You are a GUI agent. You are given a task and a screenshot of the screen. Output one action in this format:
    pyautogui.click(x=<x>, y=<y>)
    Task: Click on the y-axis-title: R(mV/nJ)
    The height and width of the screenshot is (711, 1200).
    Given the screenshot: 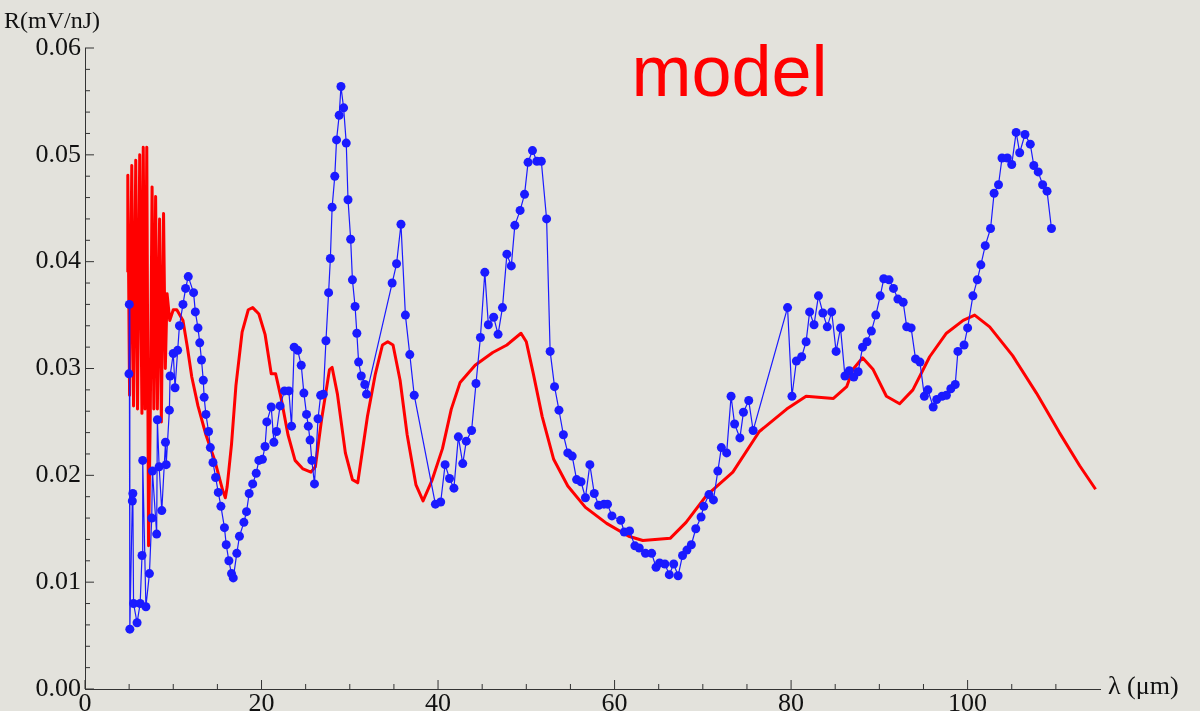 What is the action you would take?
    pyautogui.click(x=52, y=20)
    